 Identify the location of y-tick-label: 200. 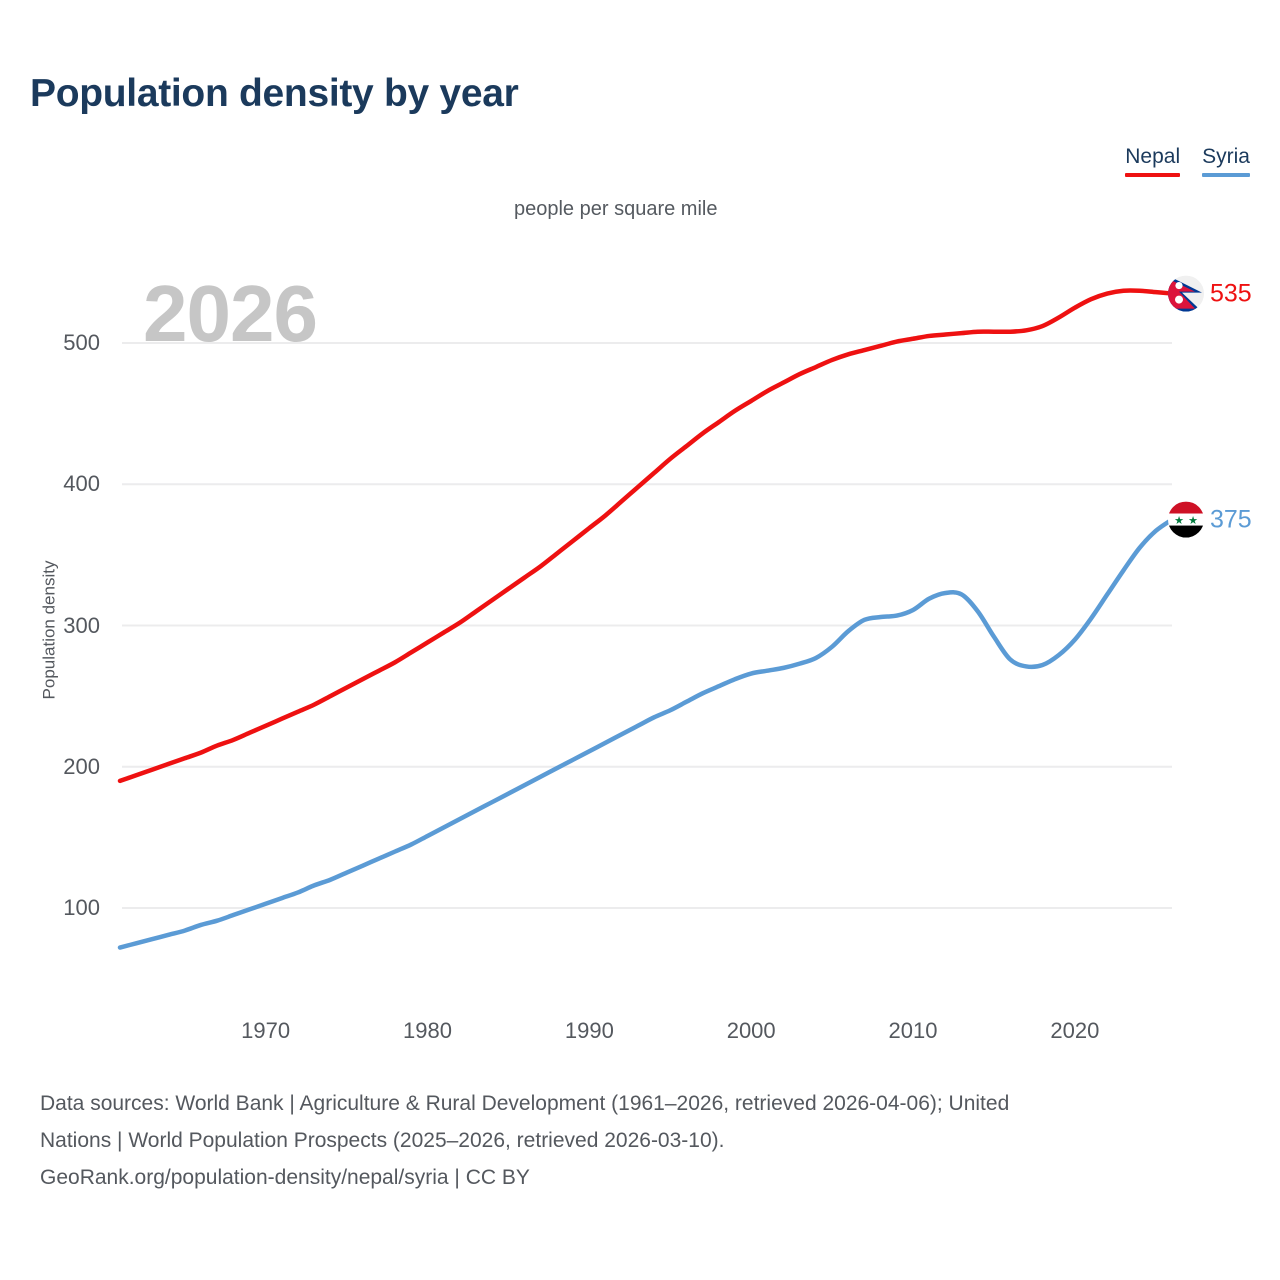
(81, 766).